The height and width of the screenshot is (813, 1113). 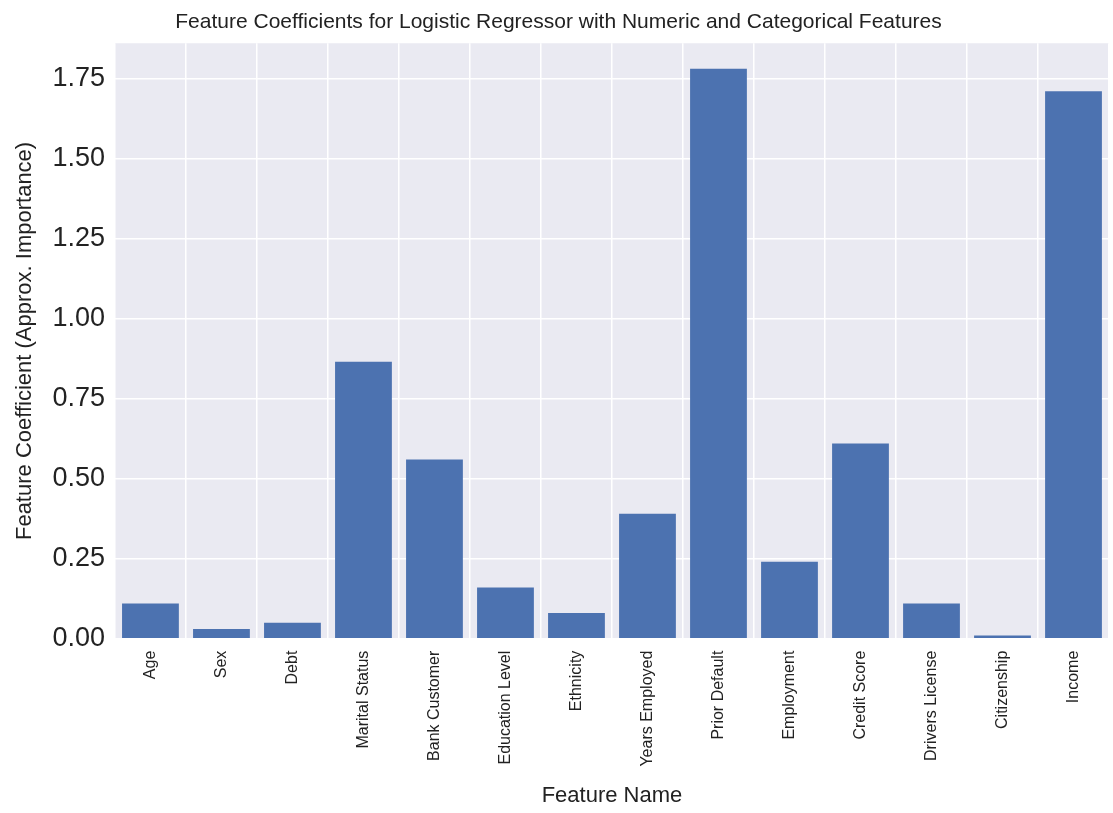 What do you see at coordinates (558, 21) in the screenshot?
I see `chart-title: Feature Coefficients for Logistic Regressor with Numeric and Categorical Features` at bounding box center [558, 21].